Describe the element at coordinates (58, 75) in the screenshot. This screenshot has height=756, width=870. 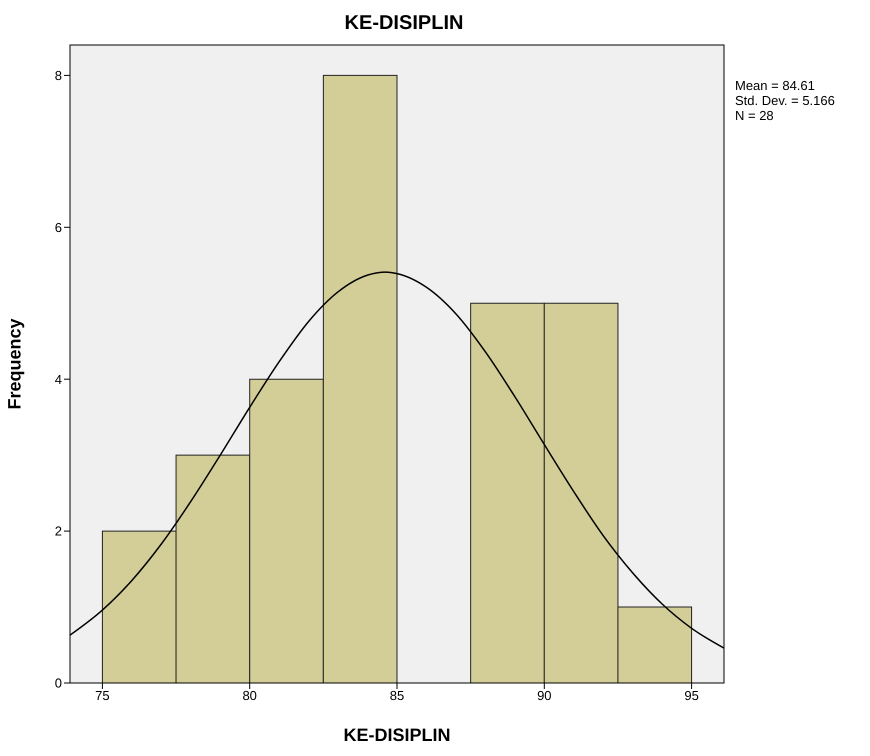
I see `y-tick-label: 8` at that location.